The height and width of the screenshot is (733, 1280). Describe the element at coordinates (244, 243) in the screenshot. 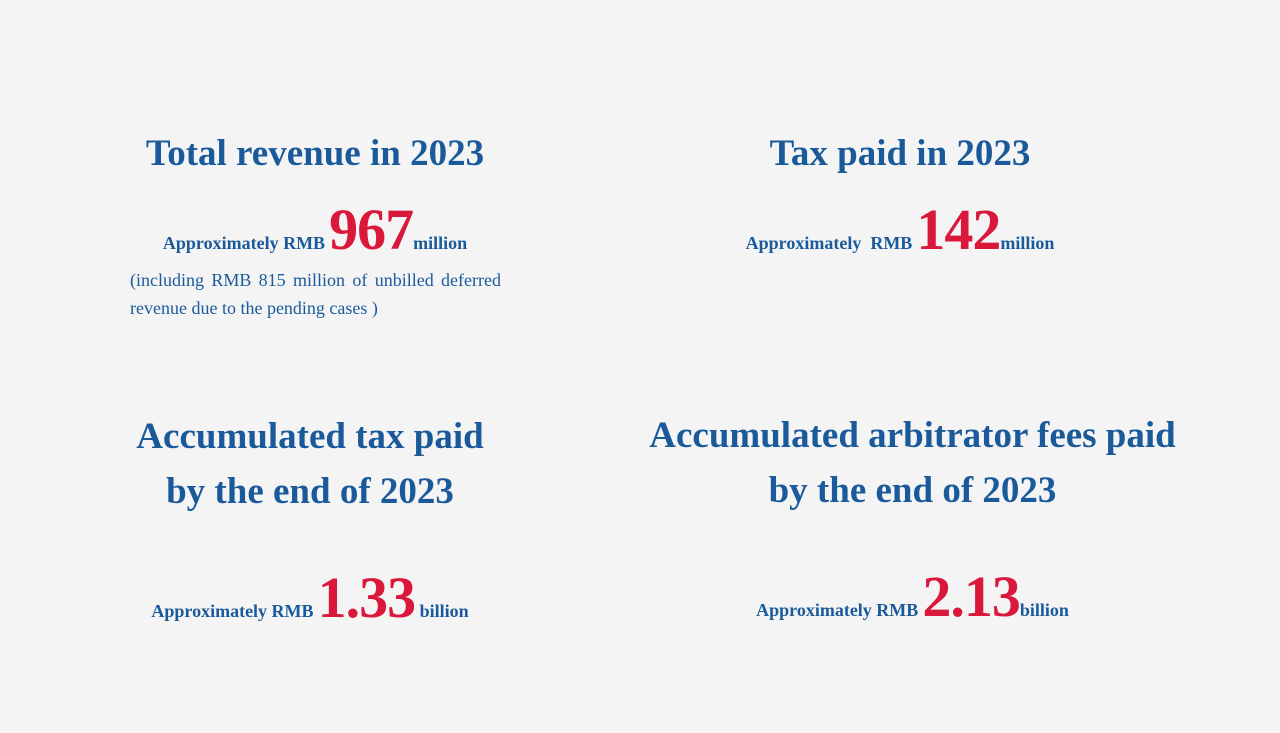

I see `total-revenue-prefix: Approximately RMB` at that location.